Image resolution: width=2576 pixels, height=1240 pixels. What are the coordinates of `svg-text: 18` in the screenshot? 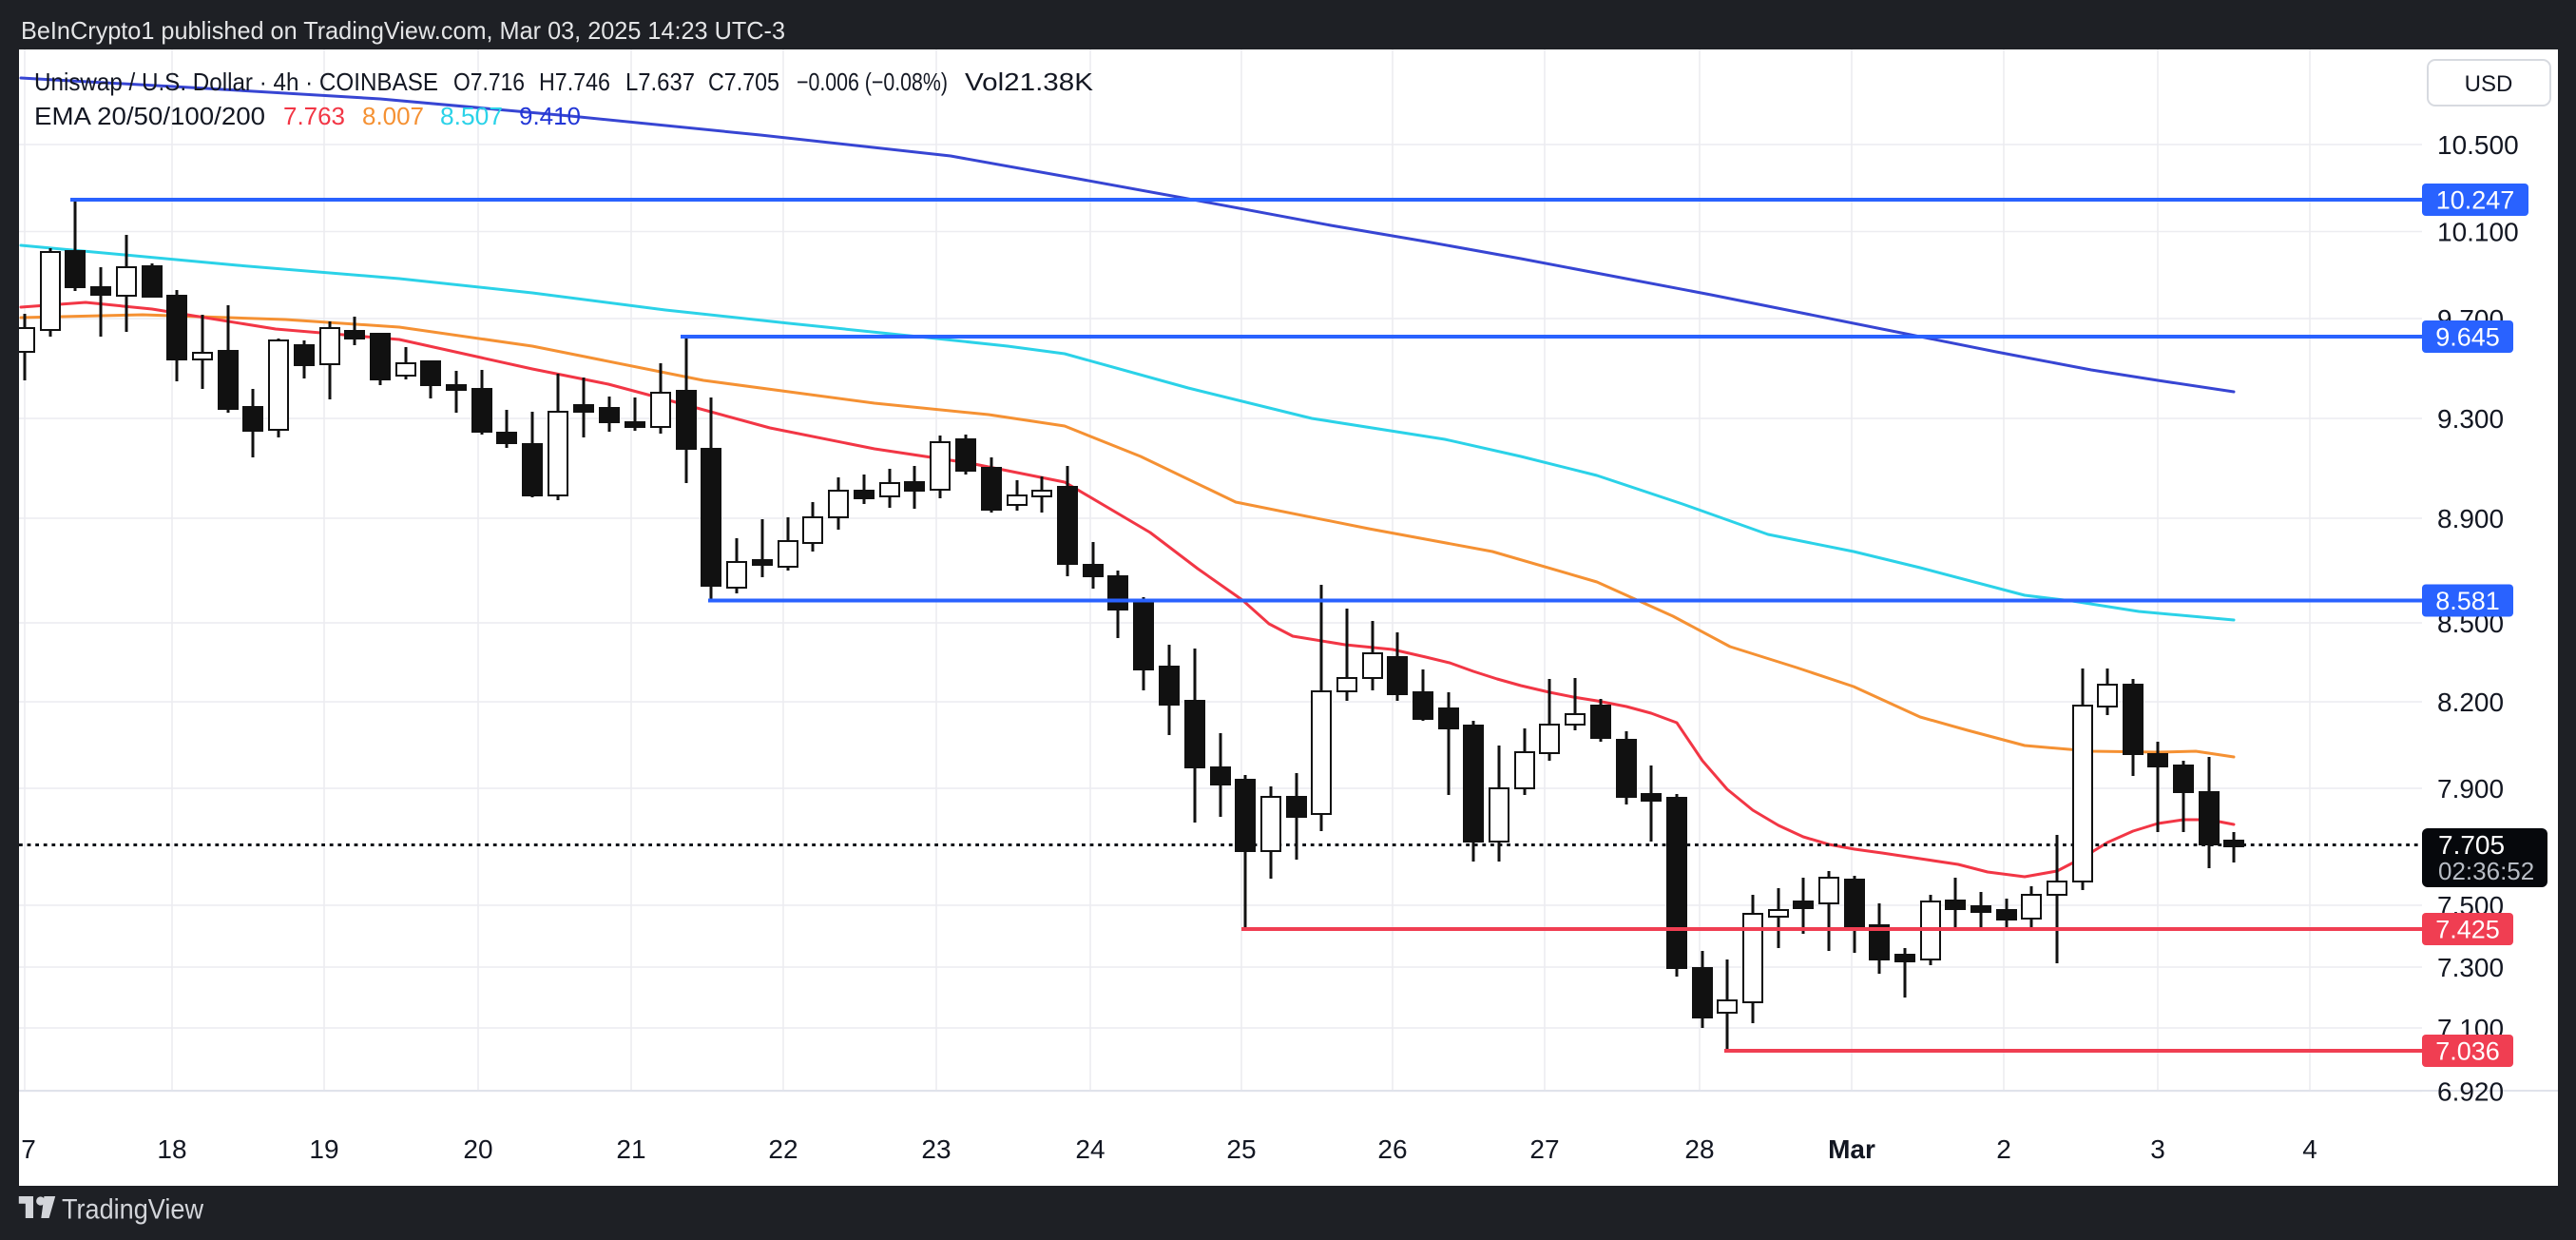 It's located at (172, 1149).